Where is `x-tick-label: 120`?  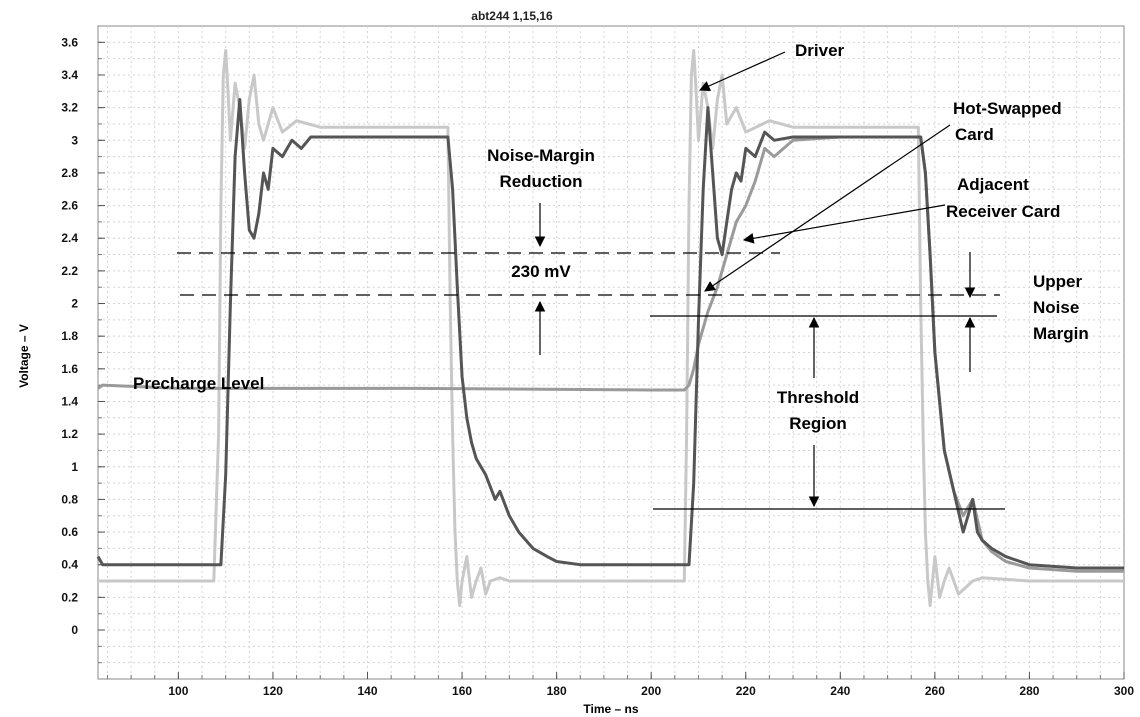 x-tick-label: 120 is located at coordinates (273, 691).